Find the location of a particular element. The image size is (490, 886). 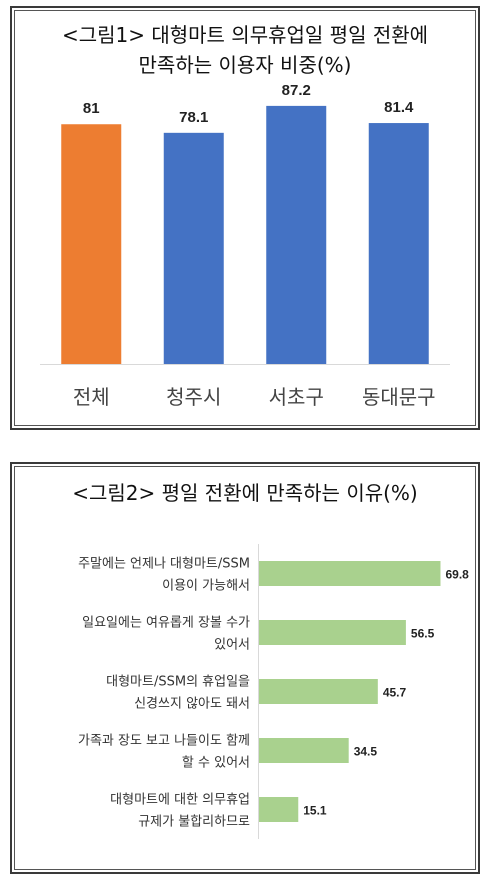

category-label: 할 수 있어서 is located at coordinates (216, 763).